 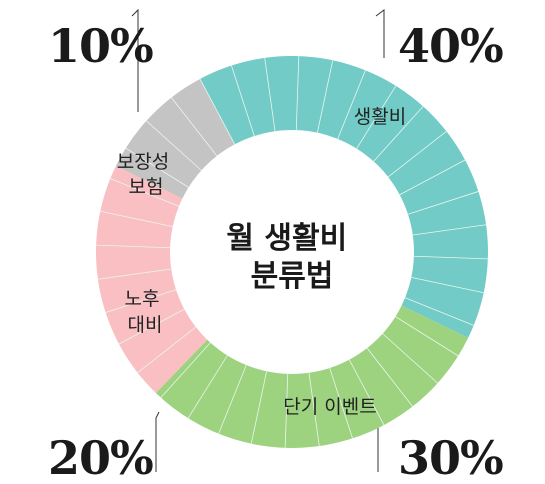 I want to click on slice-insurance, so click(x=175, y=138).